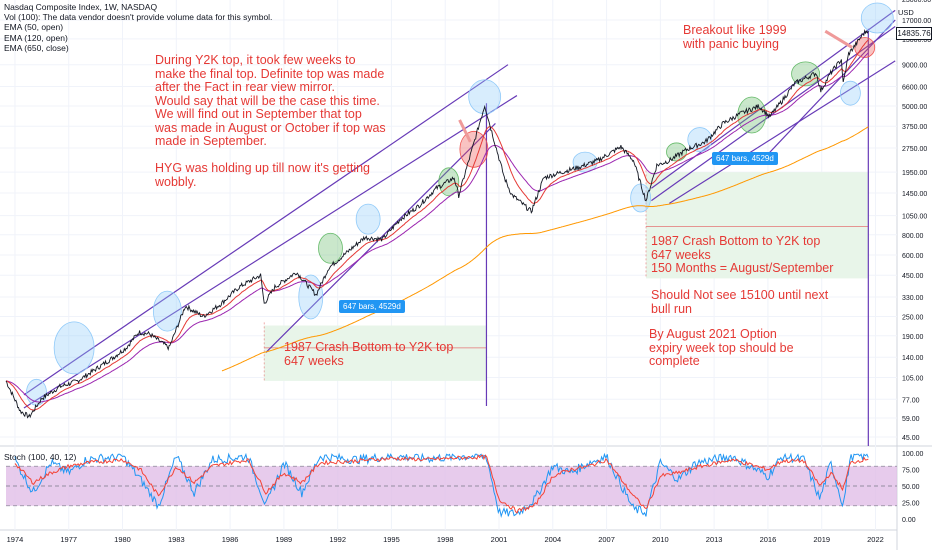  What do you see at coordinates (875, 539) in the screenshot?
I see `x-tick-label-16: 2022` at bounding box center [875, 539].